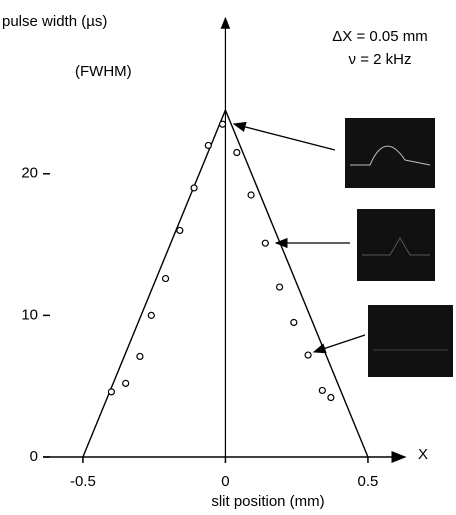 Image resolution: width=456 pixels, height=515 pixels. I want to click on annotation: ν = 2 kHz, so click(380, 59).